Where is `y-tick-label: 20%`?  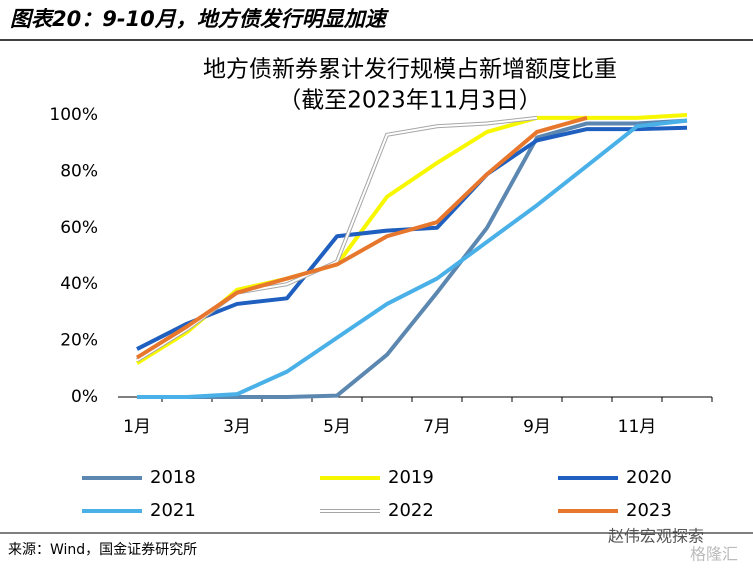 y-tick-label: 20% is located at coordinates (79, 341).